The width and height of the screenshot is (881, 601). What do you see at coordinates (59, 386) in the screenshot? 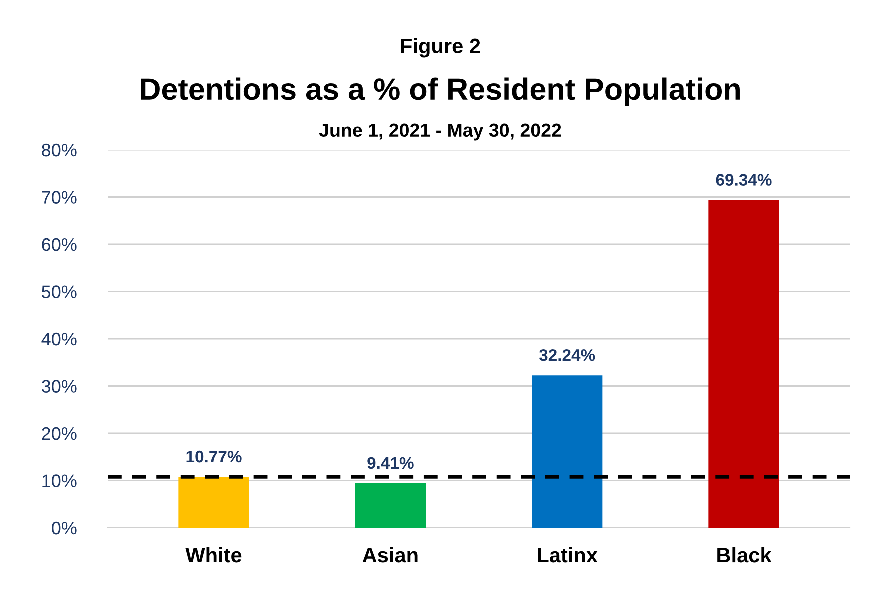
I see `y-tick-label: 30%` at bounding box center [59, 386].